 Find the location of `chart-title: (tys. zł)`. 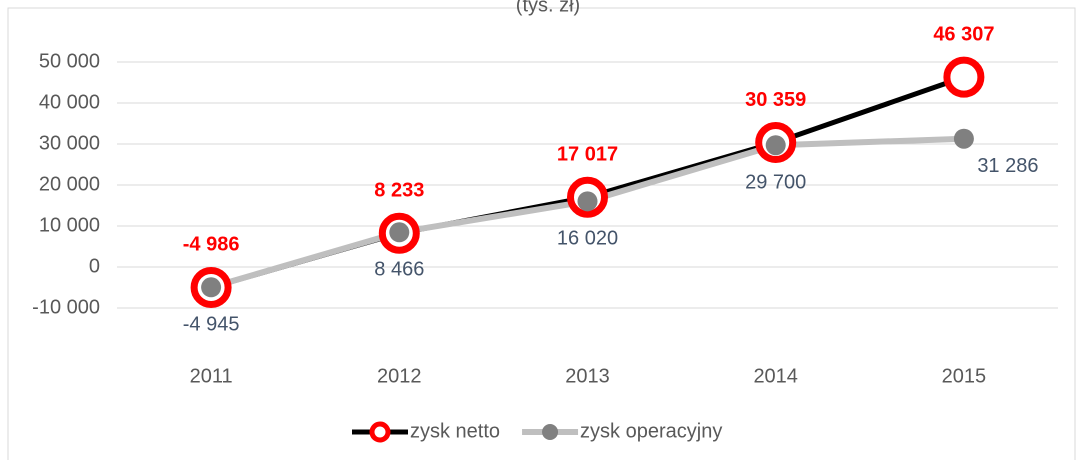

chart-title: (tys. zł) is located at coordinates (548, 8).